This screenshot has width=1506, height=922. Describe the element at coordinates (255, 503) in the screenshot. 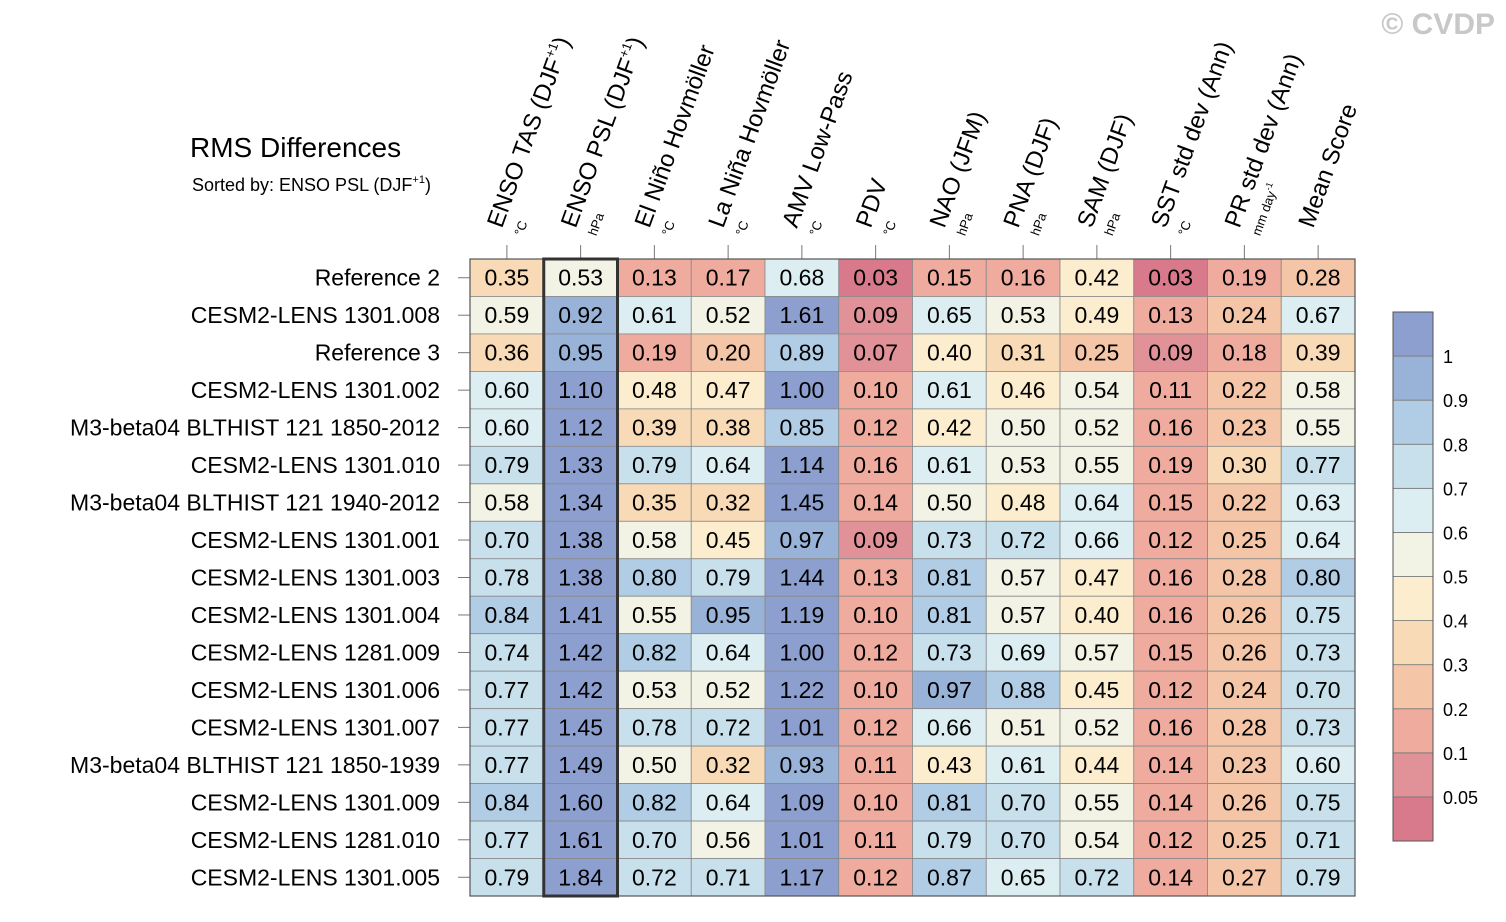

I see `row-label: M3-beta04 BLTHIST 121 1940-2012` at that location.